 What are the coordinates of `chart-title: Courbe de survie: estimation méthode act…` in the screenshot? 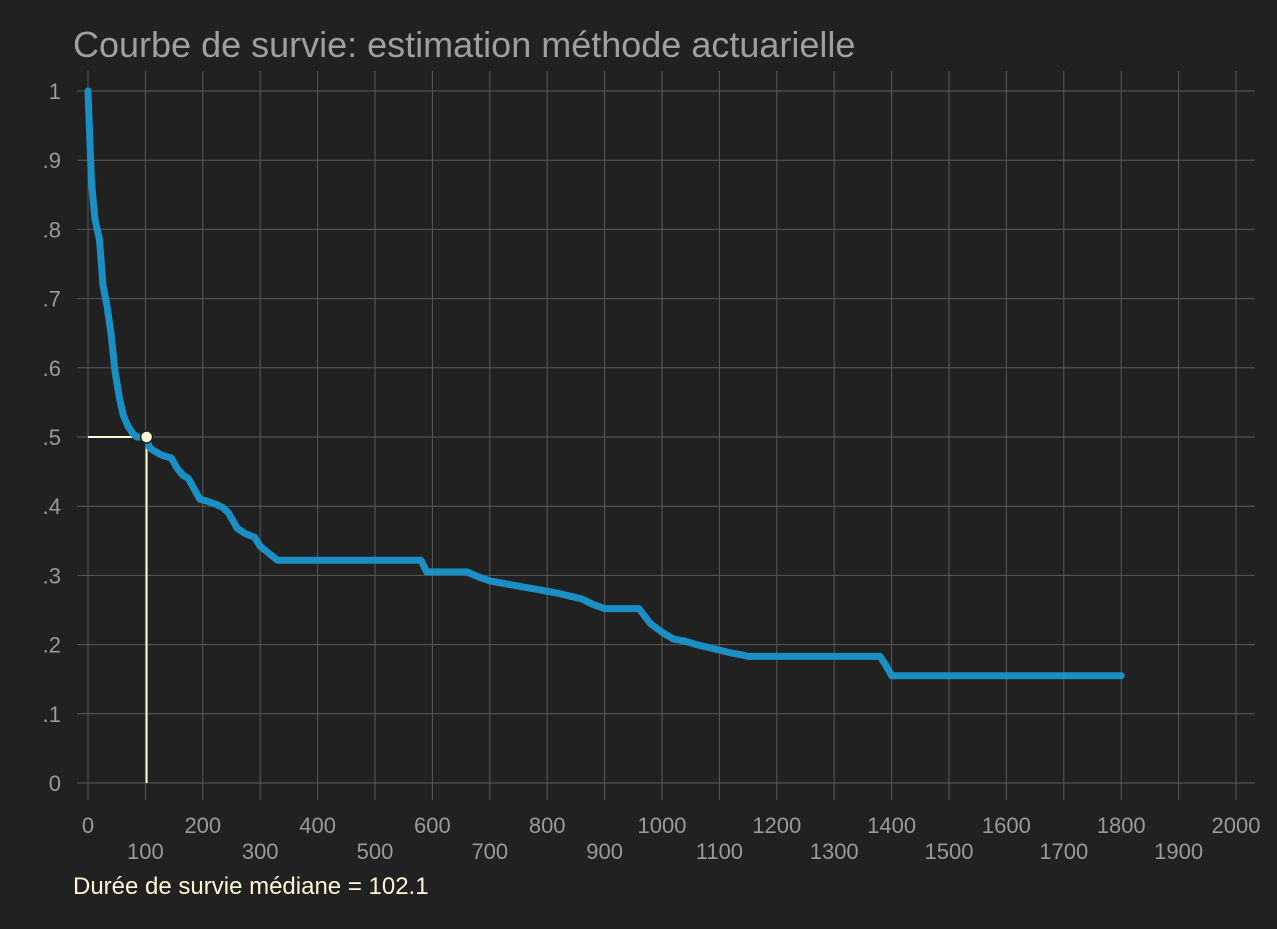 It's located at (464, 44).